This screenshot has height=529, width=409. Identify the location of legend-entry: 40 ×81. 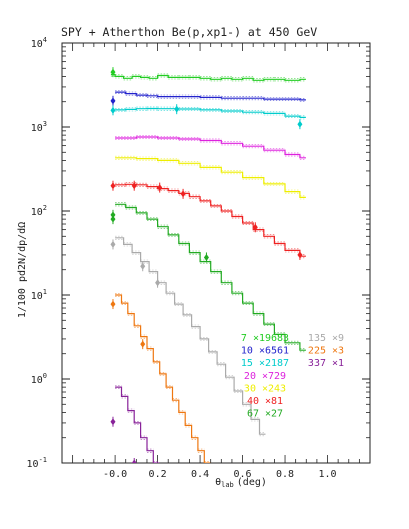
(265, 401).